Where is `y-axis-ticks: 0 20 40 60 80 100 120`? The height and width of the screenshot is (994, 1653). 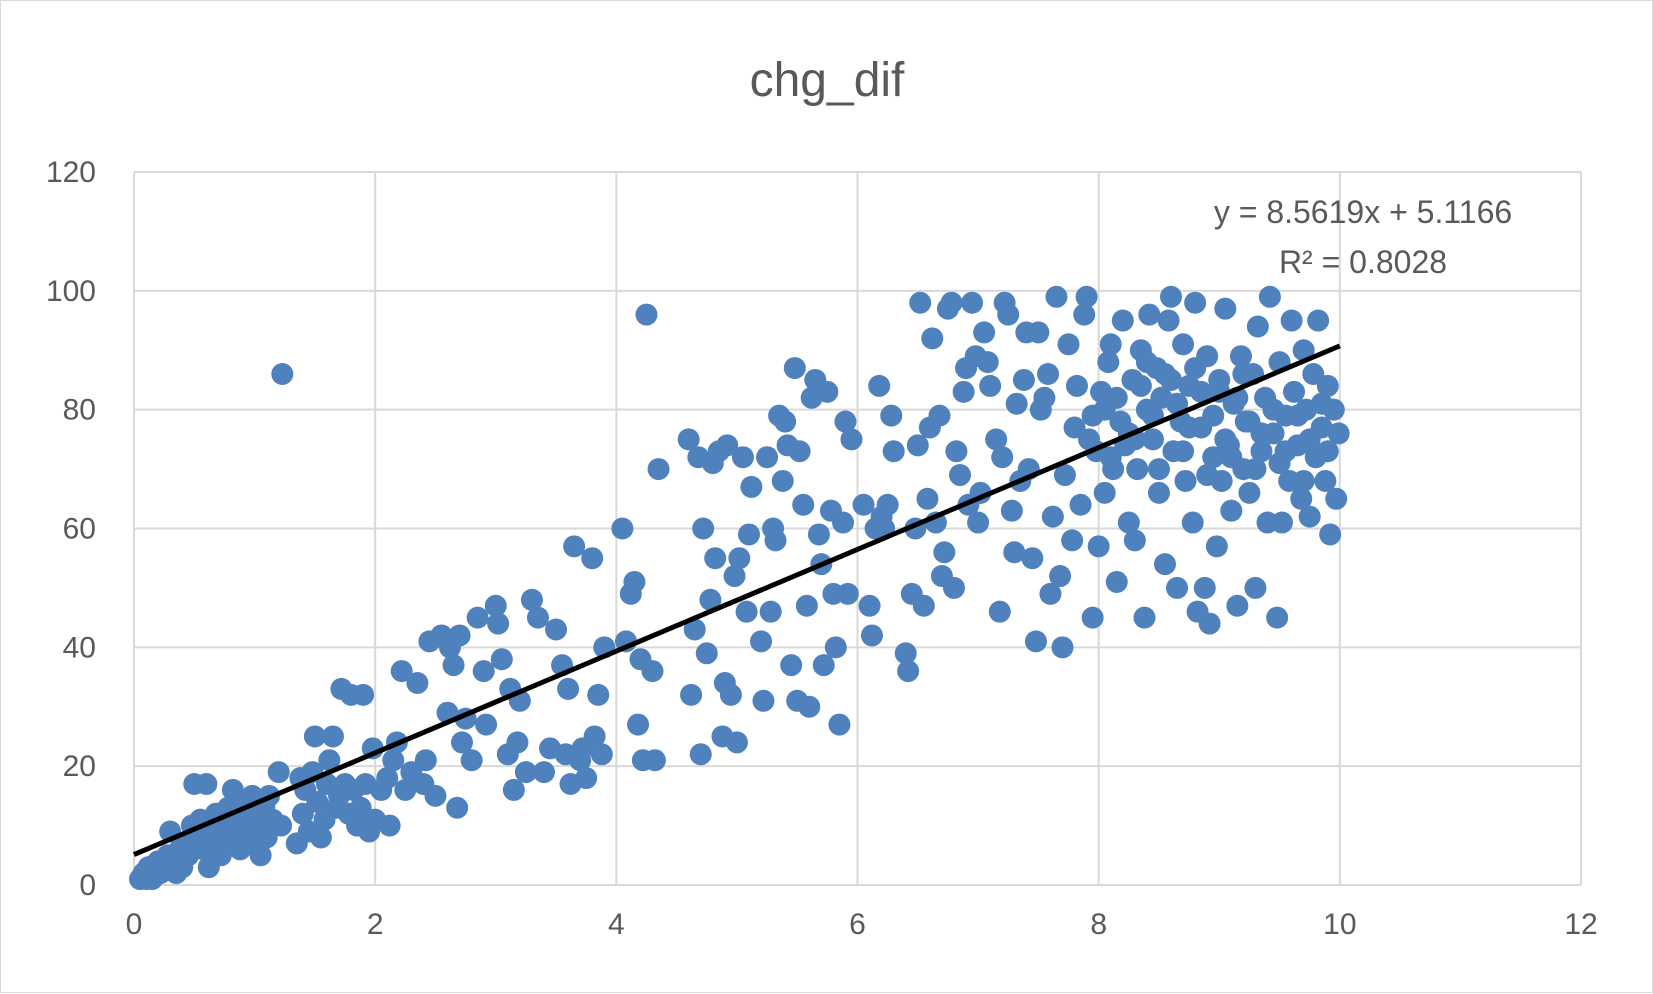 y-axis-ticks: 0 20 40 60 80 100 120 is located at coordinates (71, 529).